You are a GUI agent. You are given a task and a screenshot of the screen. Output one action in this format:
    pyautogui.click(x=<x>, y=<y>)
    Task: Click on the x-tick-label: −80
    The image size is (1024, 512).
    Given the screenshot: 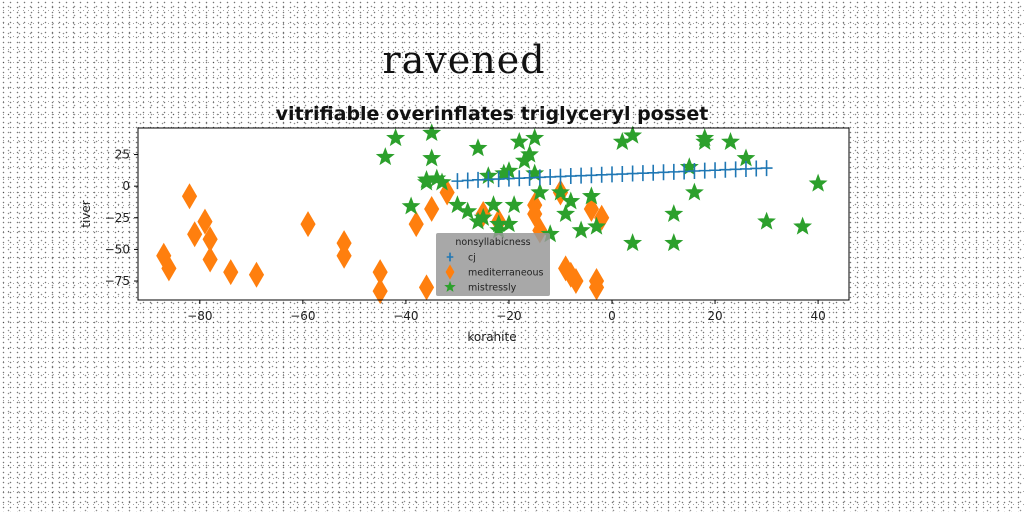 What is the action you would take?
    pyautogui.click(x=199, y=316)
    